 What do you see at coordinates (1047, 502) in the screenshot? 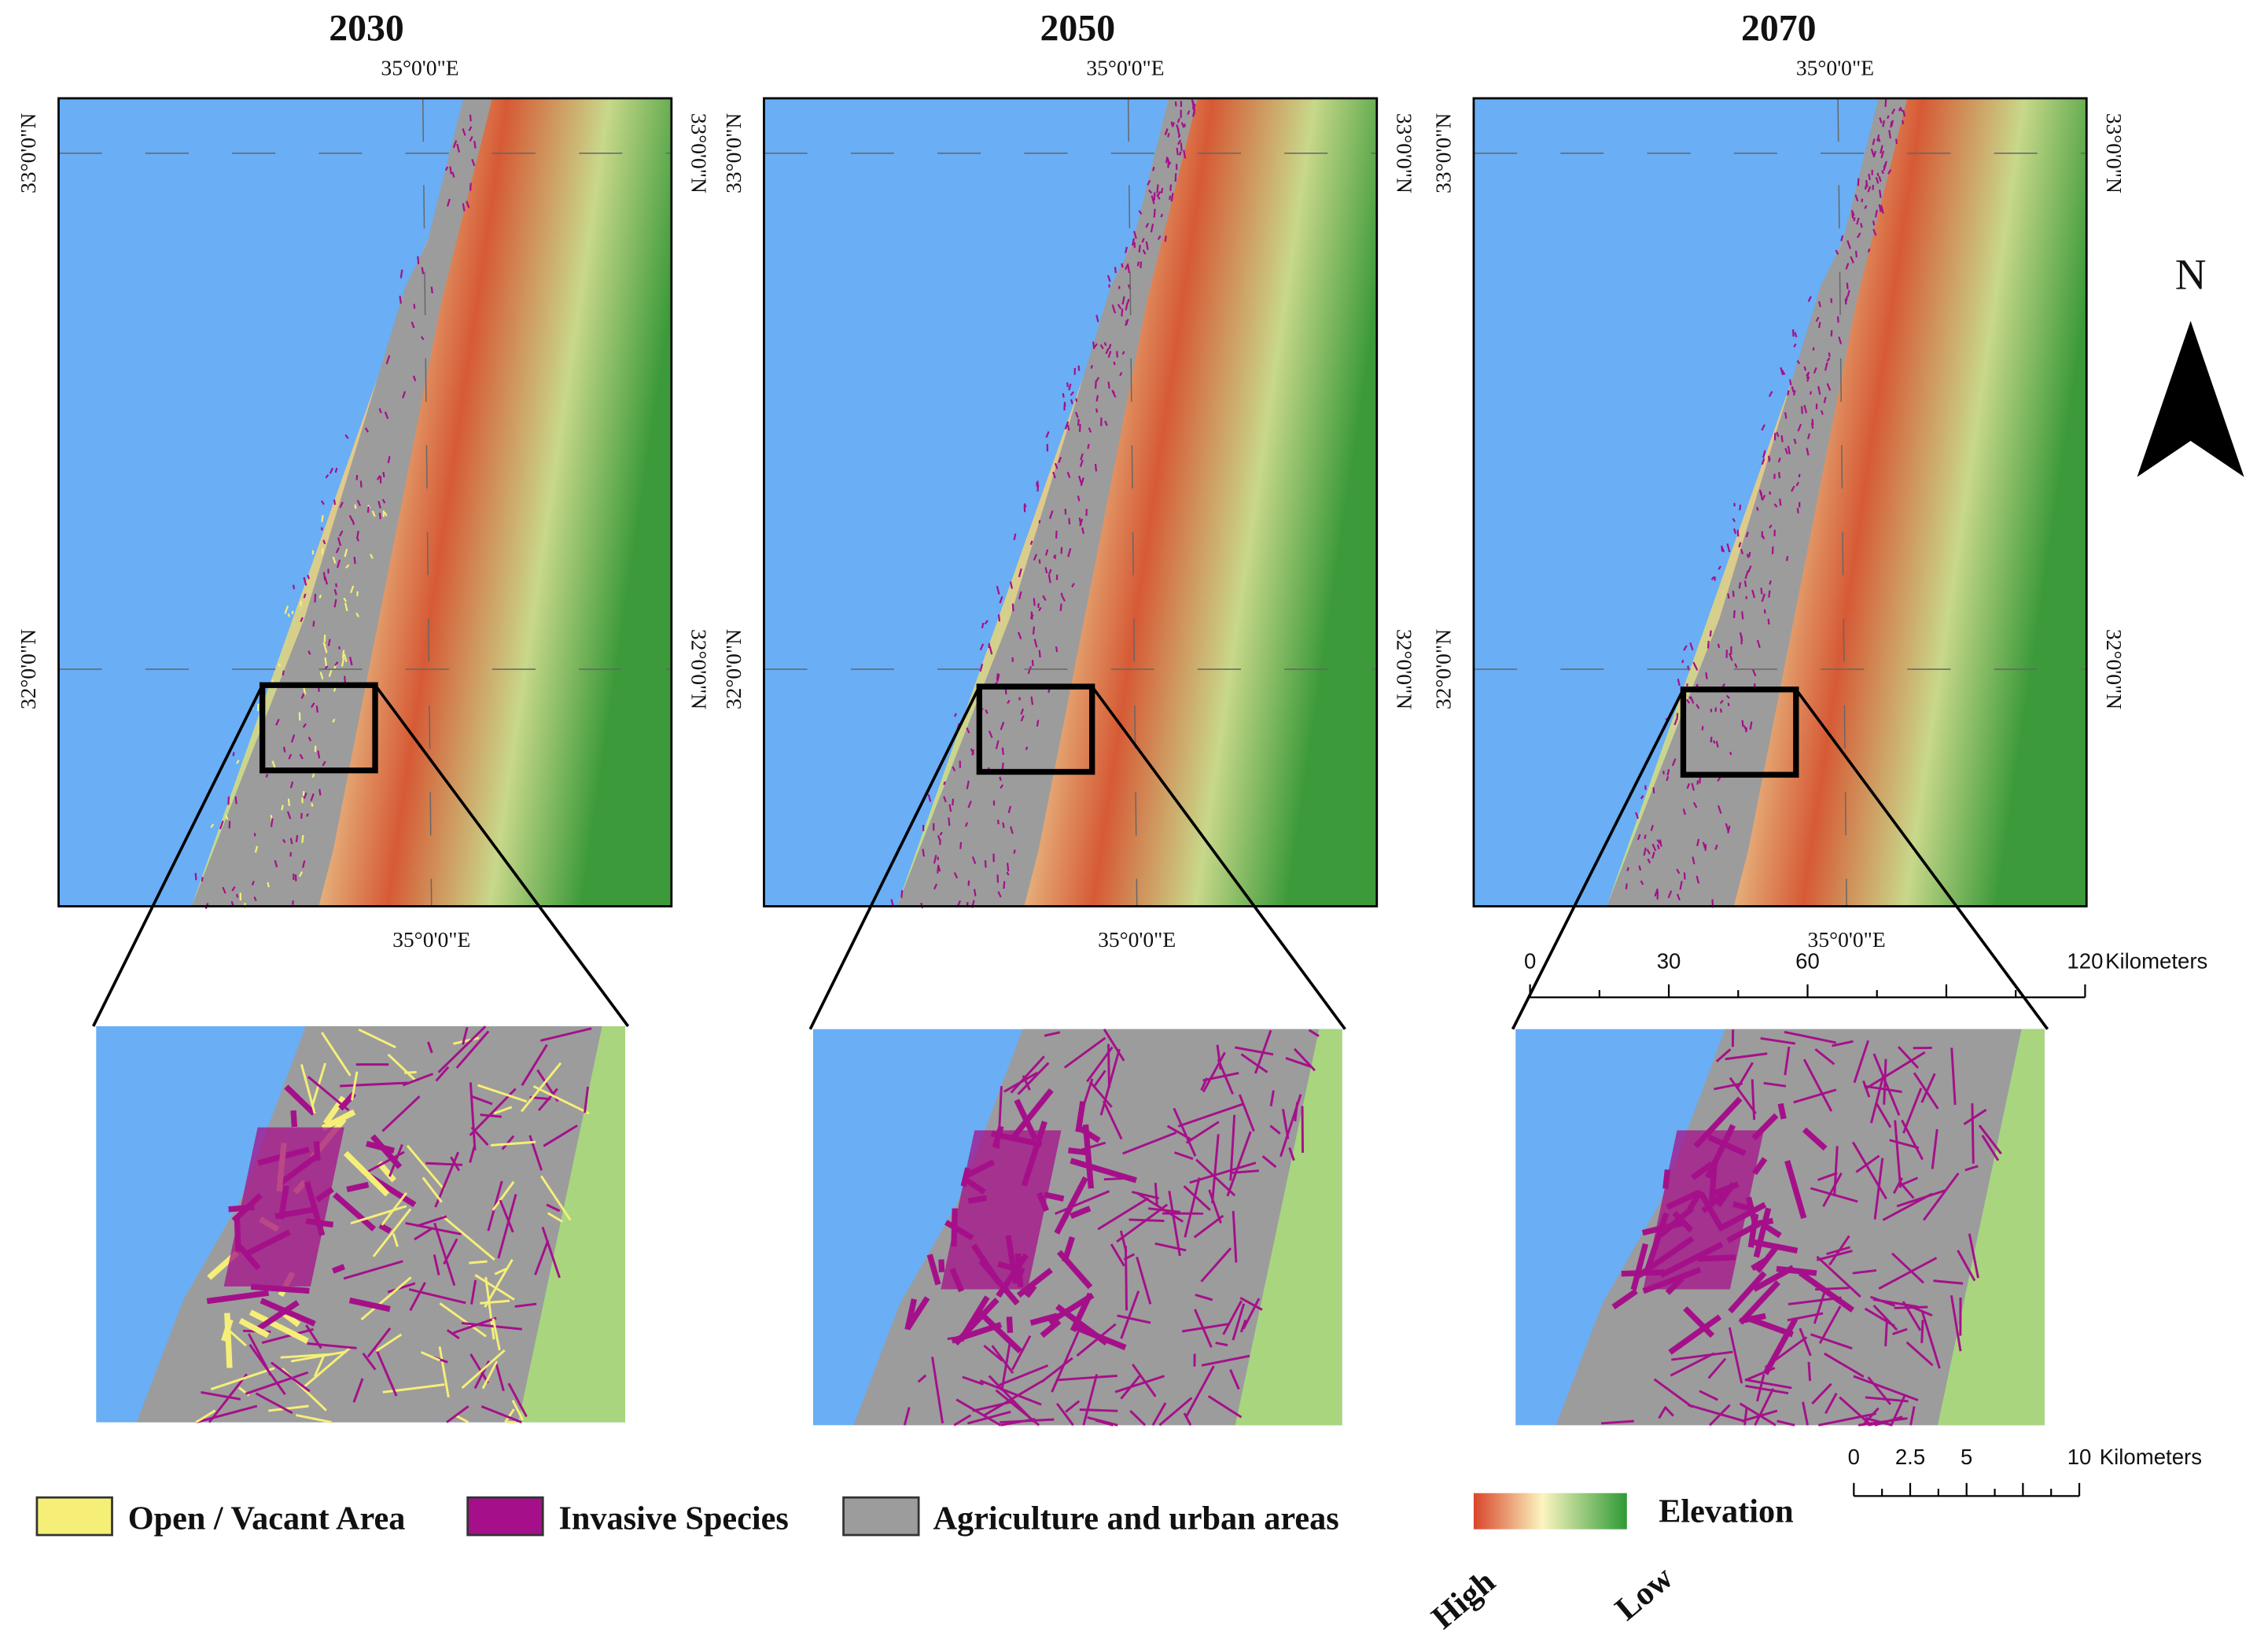
I see `coastal-band` at bounding box center [1047, 502].